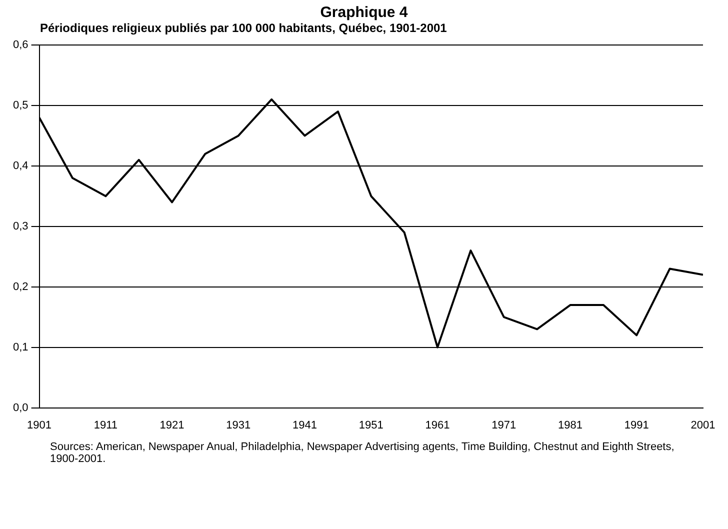 This screenshot has height=529, width=728. I want to click on x-tick-label: 1921, so click(172, 425).